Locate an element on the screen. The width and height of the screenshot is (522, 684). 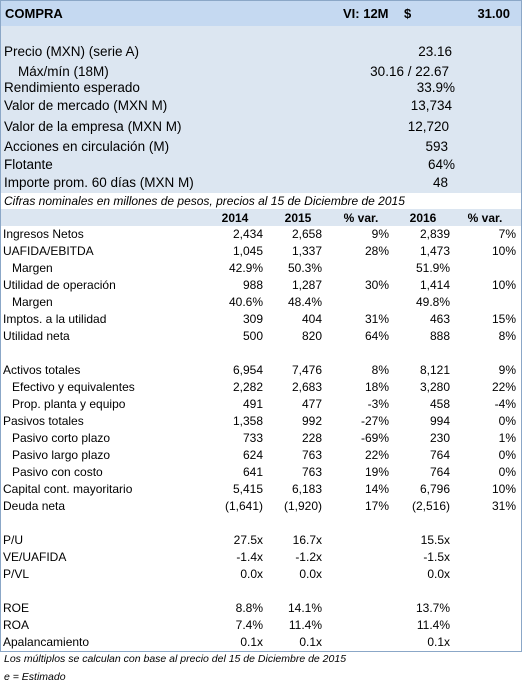
summary-value: 30.16 / 22.67 is located at coordinates (409, 71).